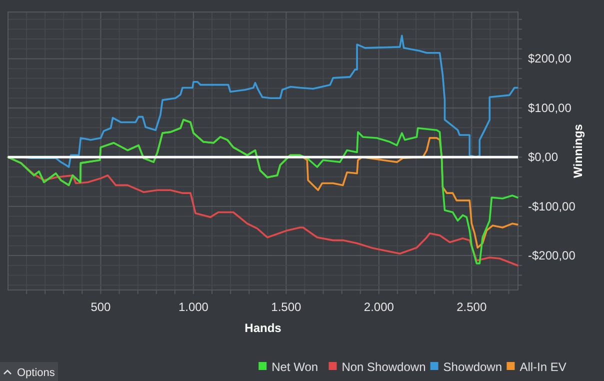 This screenshot has height=381, width=604. Describe the element at coordinates (550, 59) in the screenshot. I see `y-tick-label: $200,00` at that location.